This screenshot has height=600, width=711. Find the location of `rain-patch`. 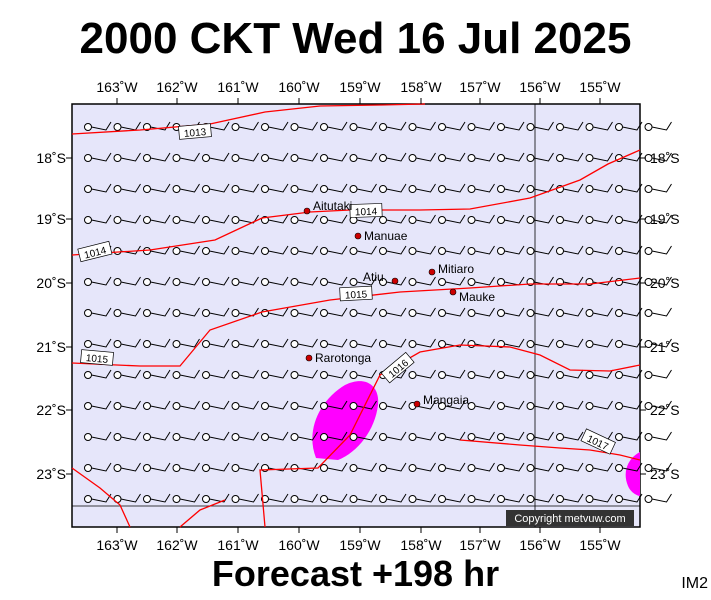

rain-patch is located at coordinates (632, 474).